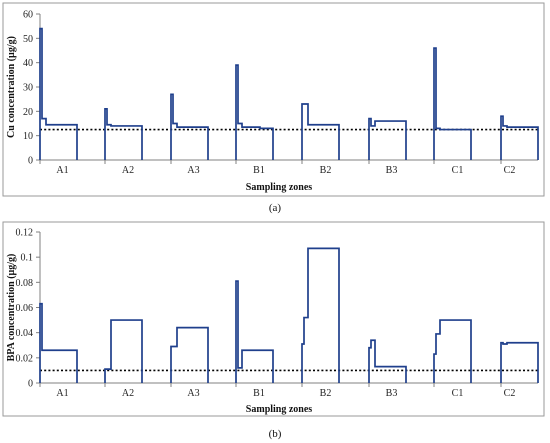  What do you see at coordinates (28, 112) in the screenshot?
I see `y-tick-label: 20` at bounding box center [28, 112].